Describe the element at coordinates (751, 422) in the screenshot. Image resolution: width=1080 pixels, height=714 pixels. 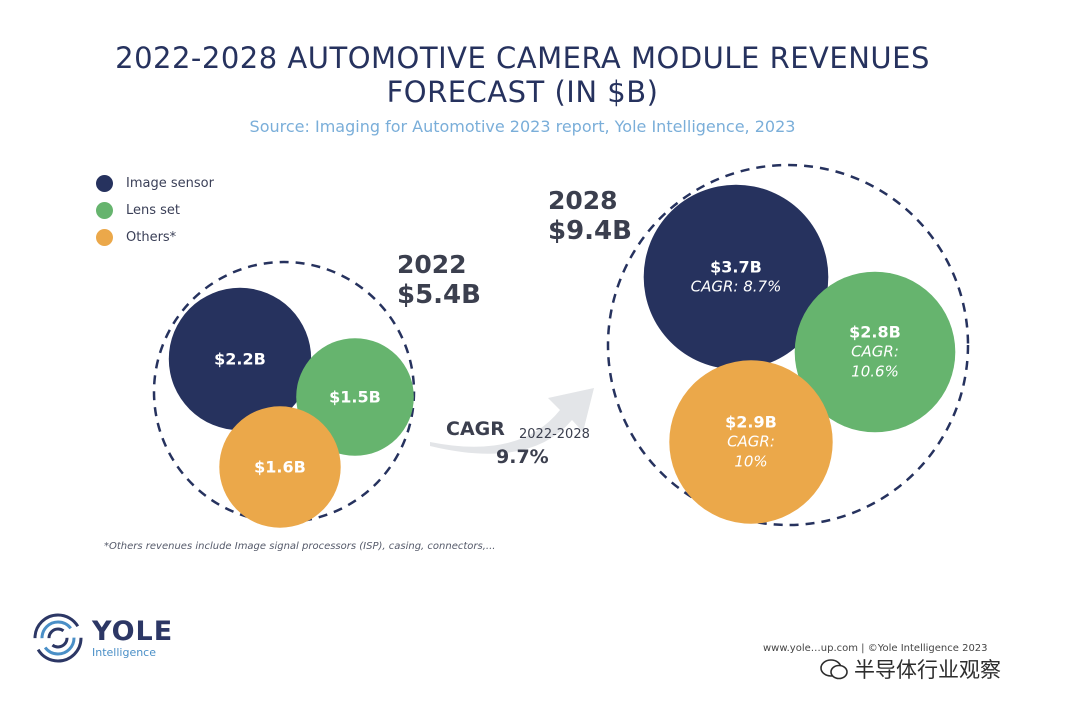
I see `bubble-value: $2.9B` at that location.